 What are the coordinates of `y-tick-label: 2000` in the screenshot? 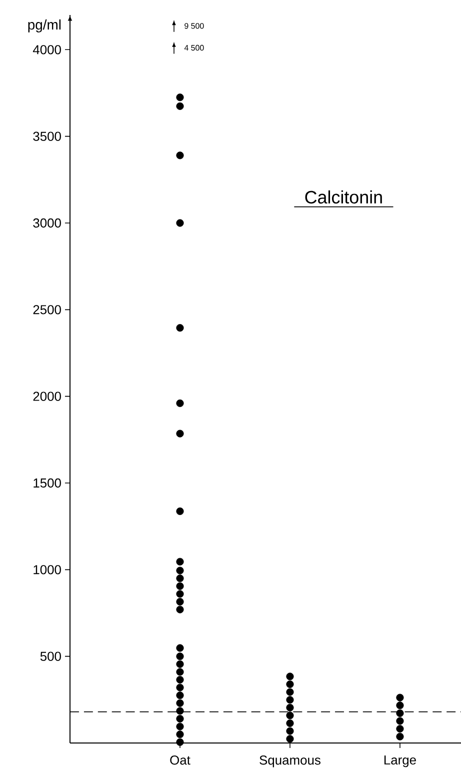 It's located at (47, 396).